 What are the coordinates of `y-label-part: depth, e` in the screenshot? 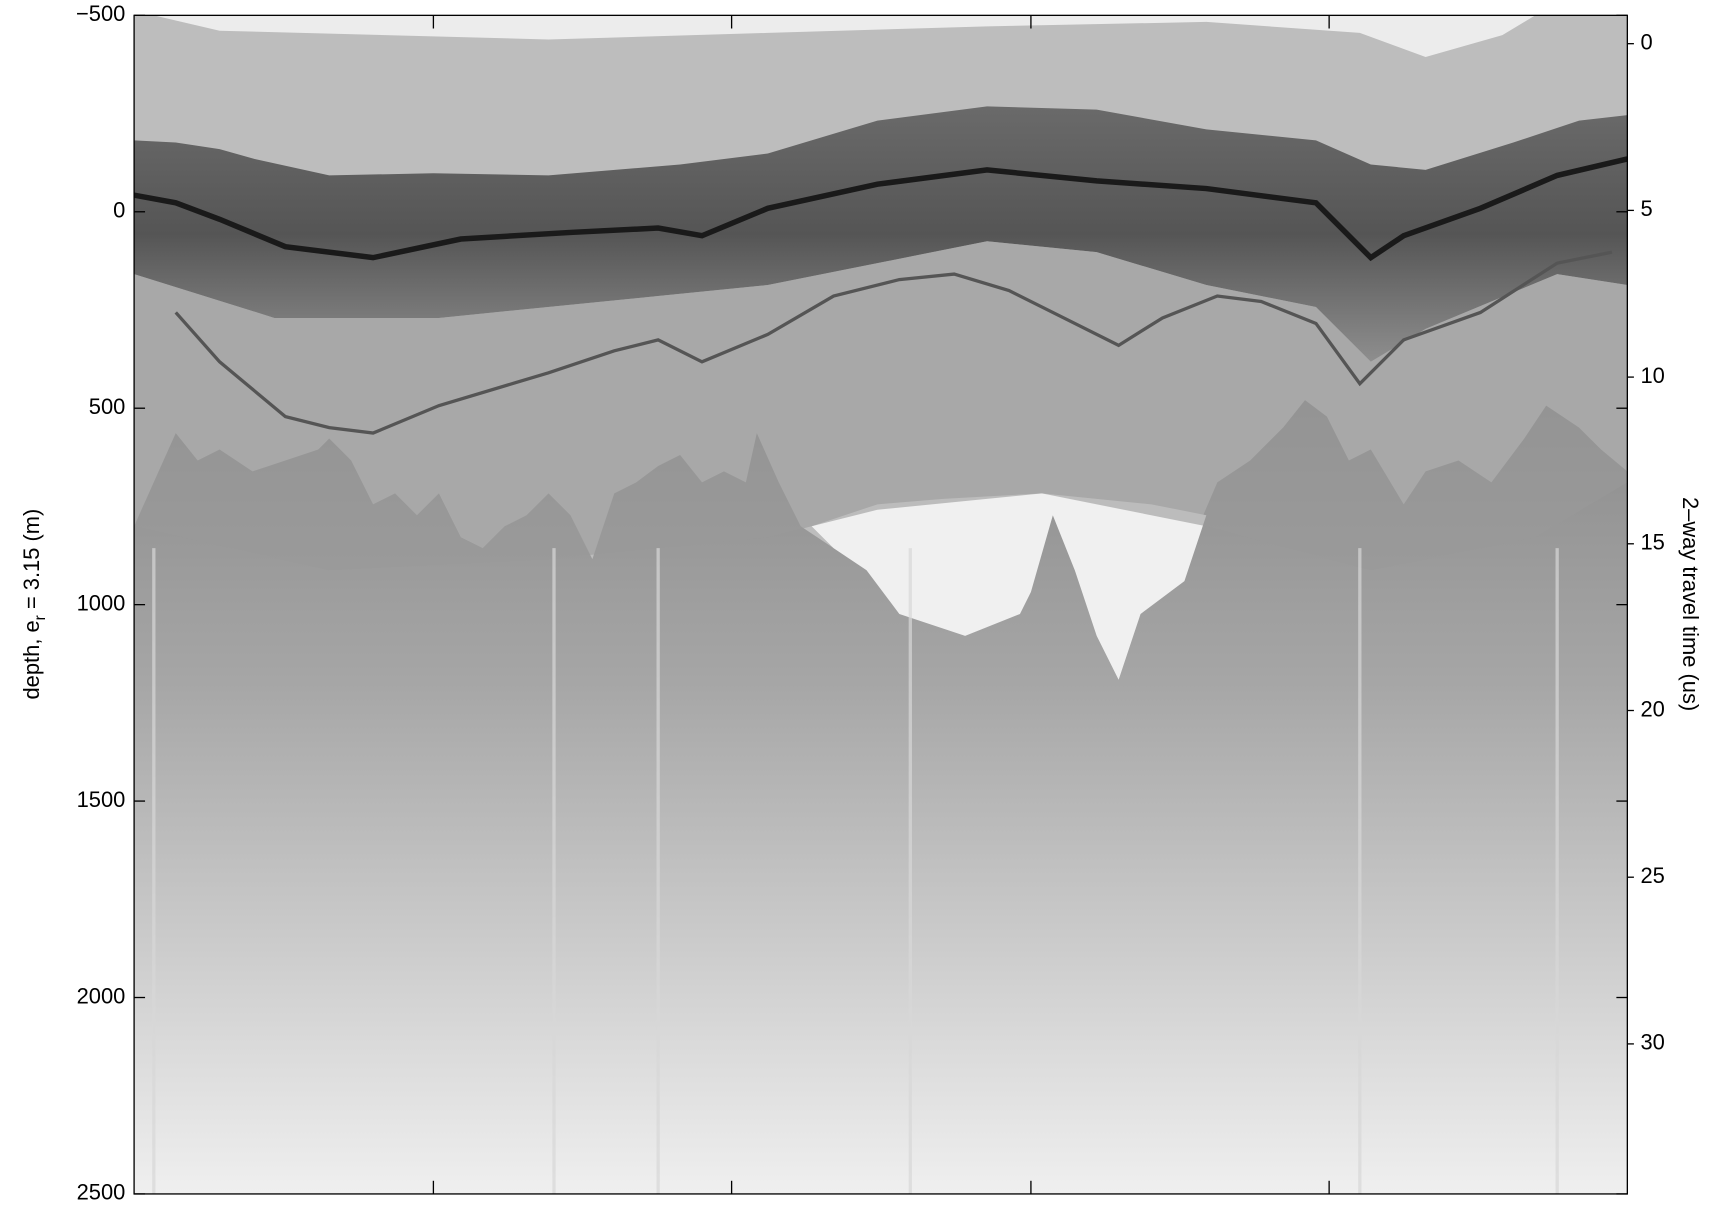 It's located at (31, 659).